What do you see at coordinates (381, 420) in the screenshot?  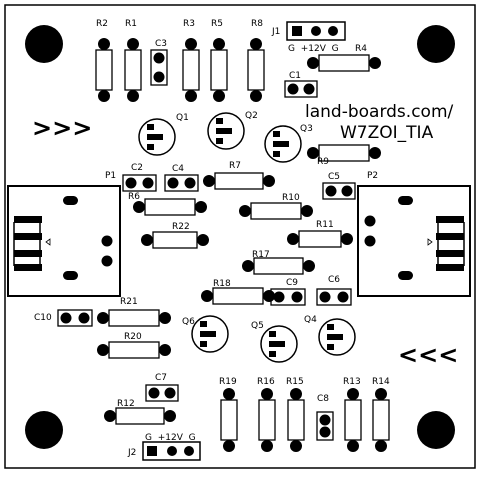 I see `resistor-r14` at bounding box center [381, 420].